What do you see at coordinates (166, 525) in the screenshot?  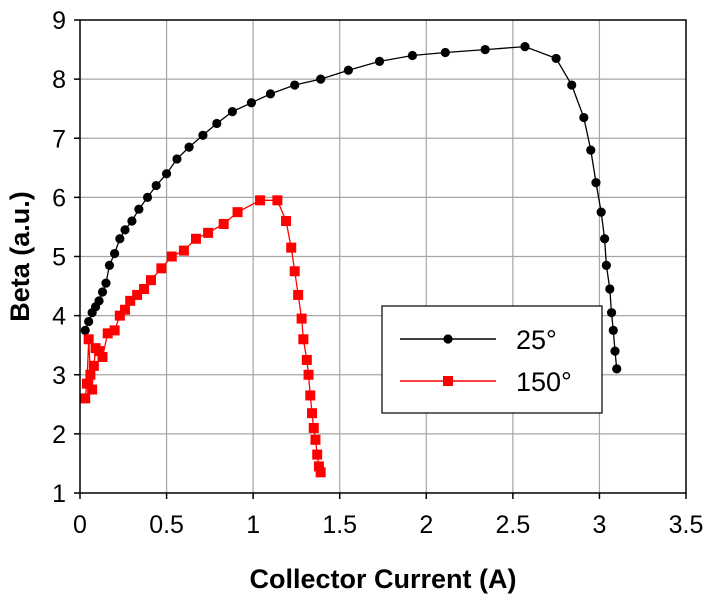 I see `x-tick-label: 0.5` at bounding box center [166, 525].